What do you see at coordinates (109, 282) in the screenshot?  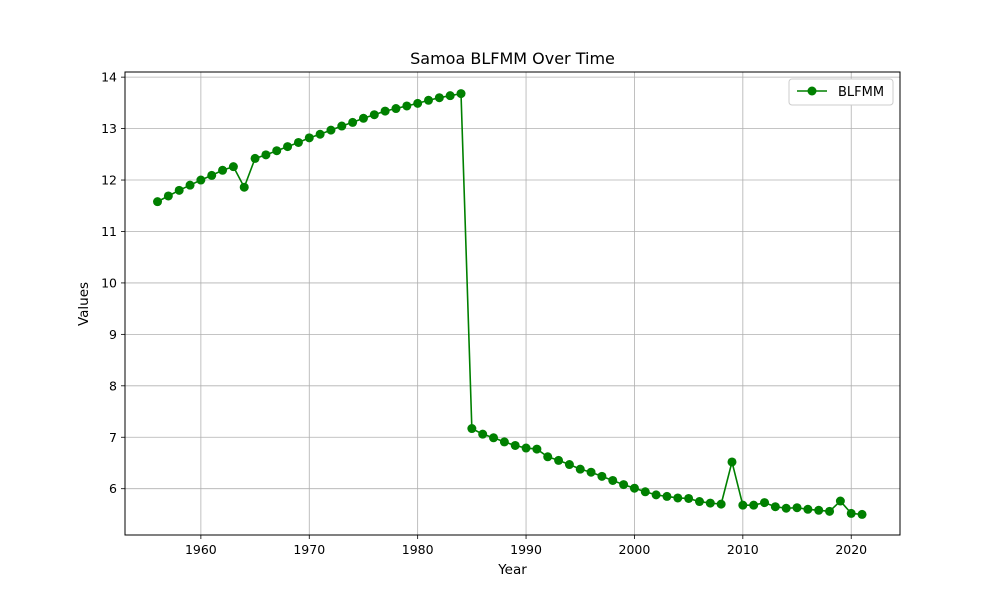 I see `y-tick-label: 10` at bounding box center [109, 282].